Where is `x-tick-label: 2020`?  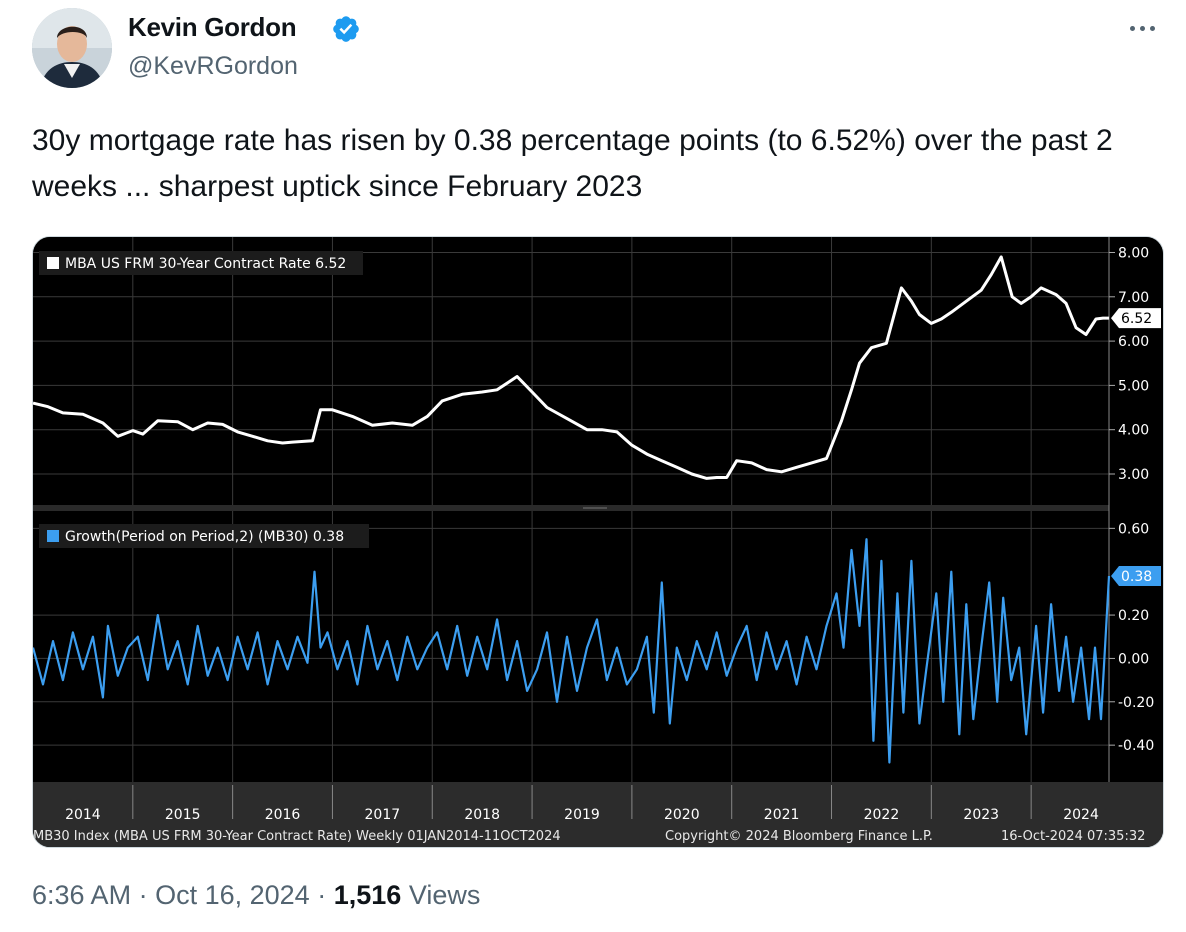 x-tick-label: 2020 is located at coordinates (682, 815).